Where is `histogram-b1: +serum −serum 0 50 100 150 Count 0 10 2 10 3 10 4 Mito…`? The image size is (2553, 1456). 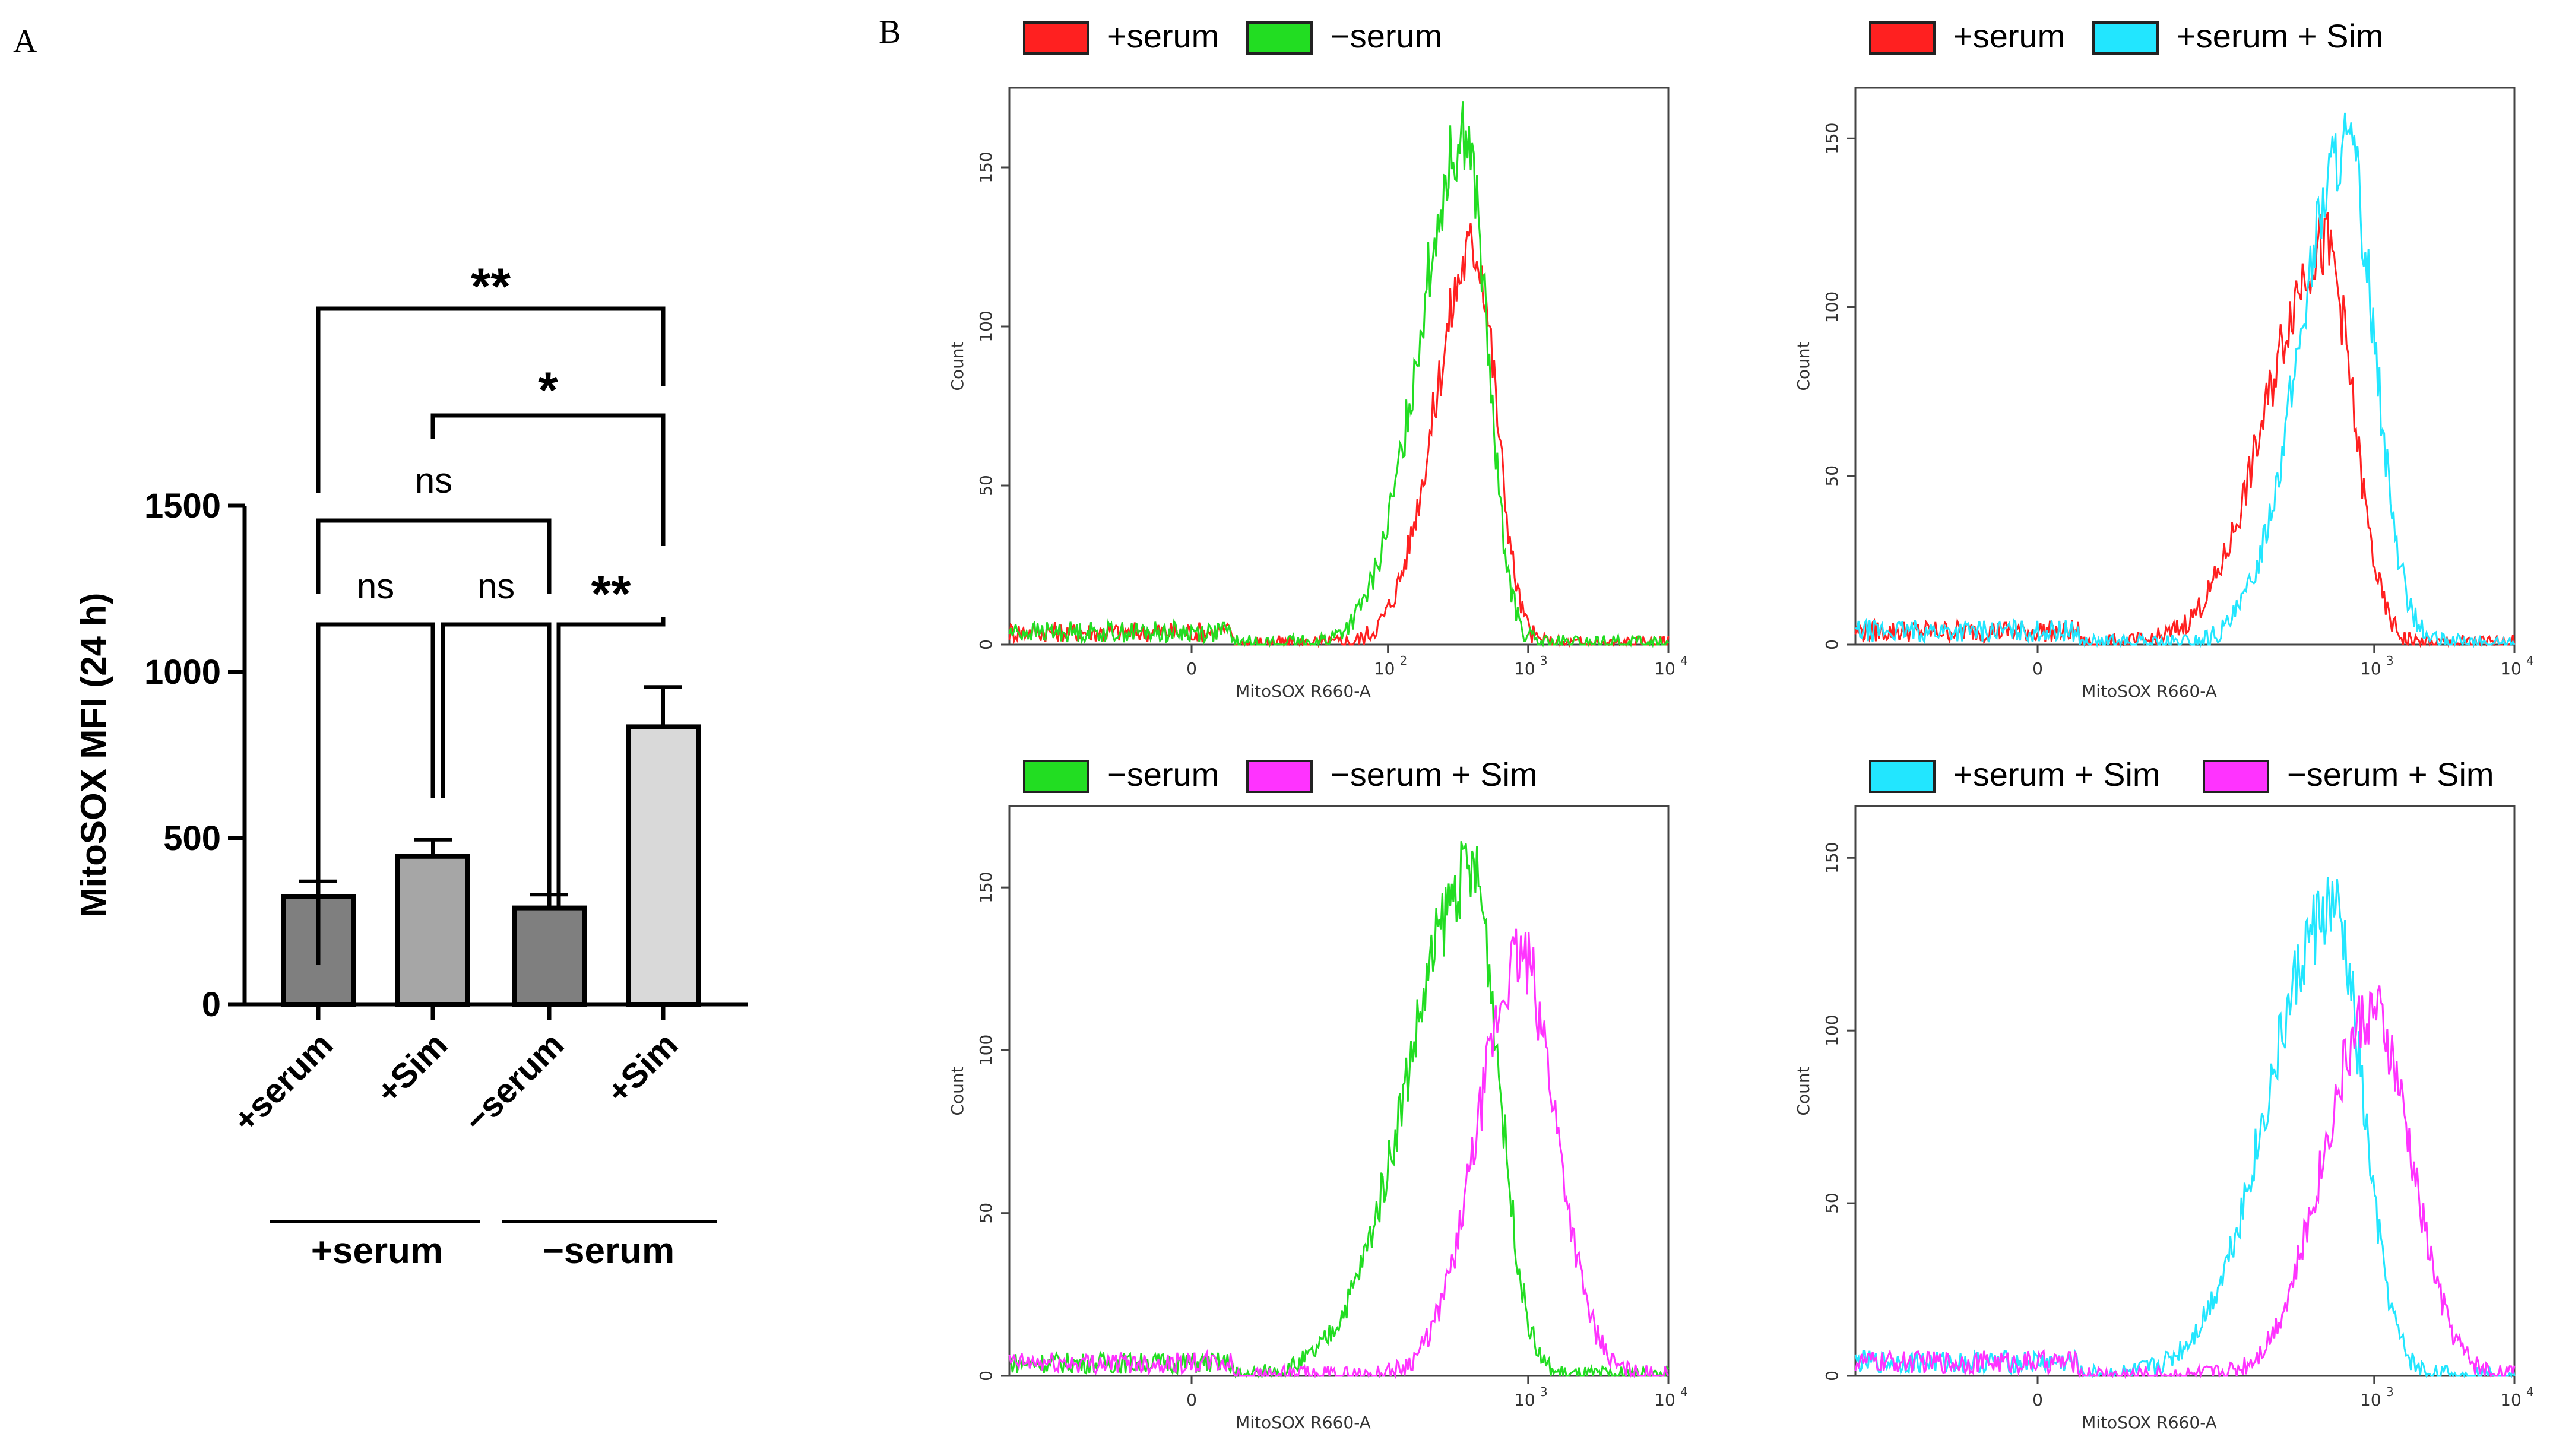
histogram-b1: +serum −serum 0 50 100 150 Count 0 10 2 10 3 10 4 Mito… is located at coordinates (1318, 359).